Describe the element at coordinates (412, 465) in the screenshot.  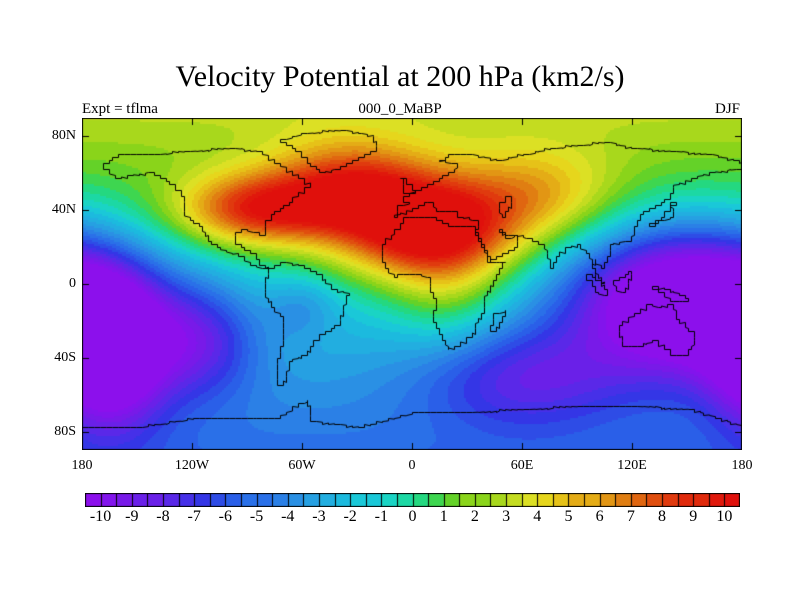
I see `x-tick-label: 0` at that location.